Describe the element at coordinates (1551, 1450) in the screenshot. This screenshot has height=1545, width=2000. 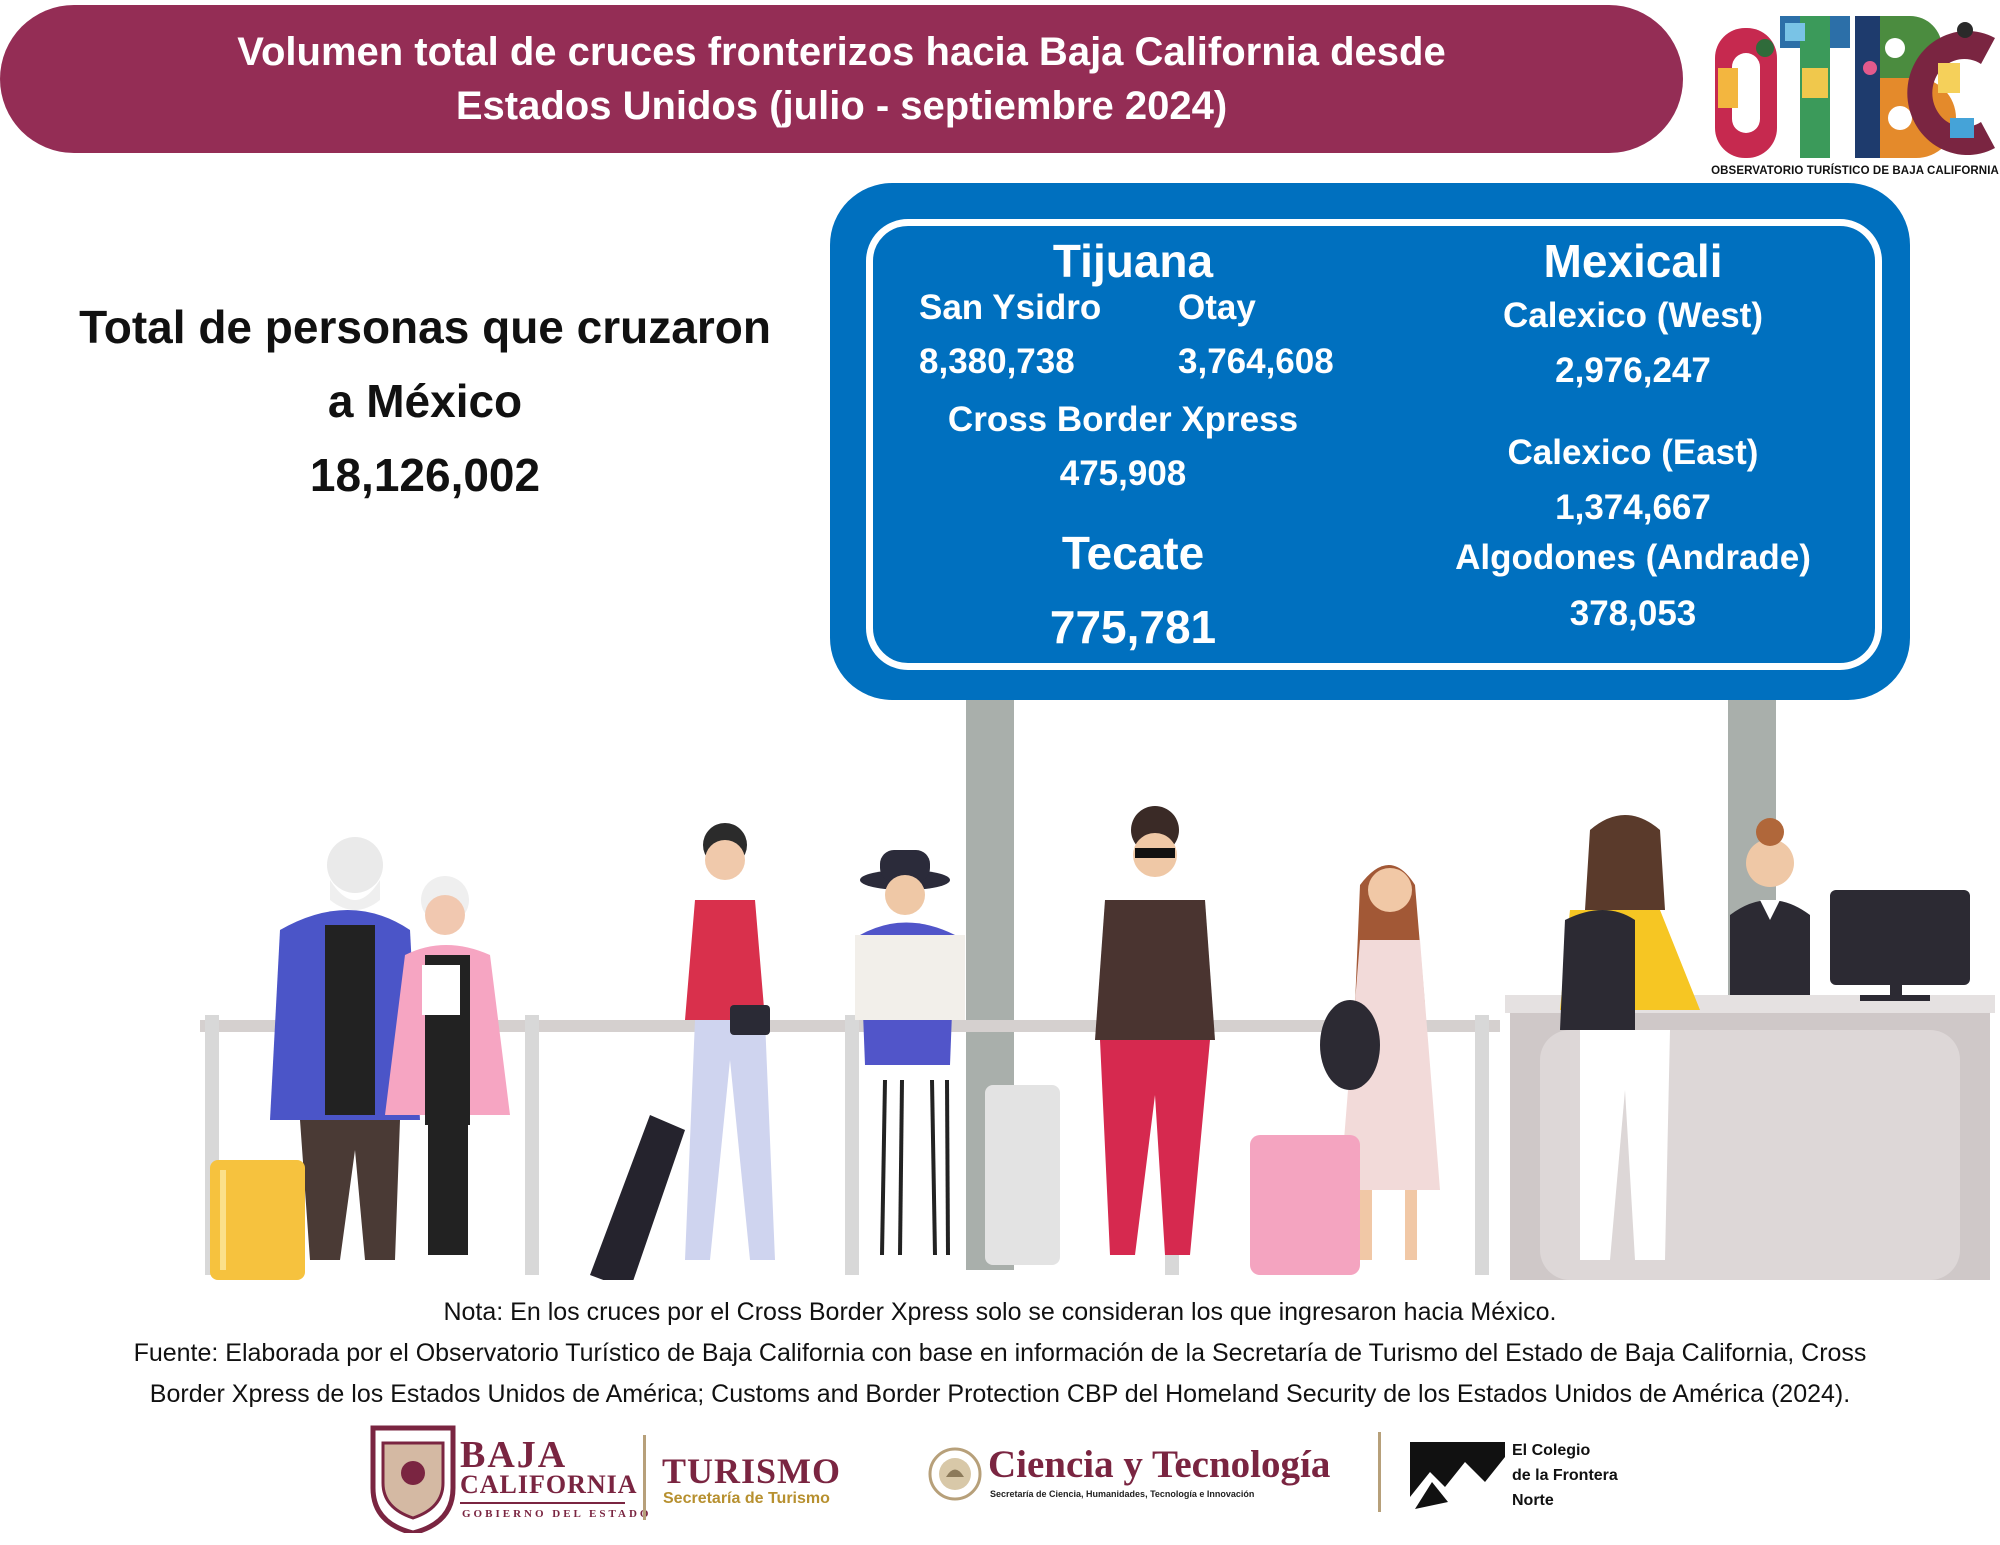
I see `colef-line1: El Colegio` at that location.